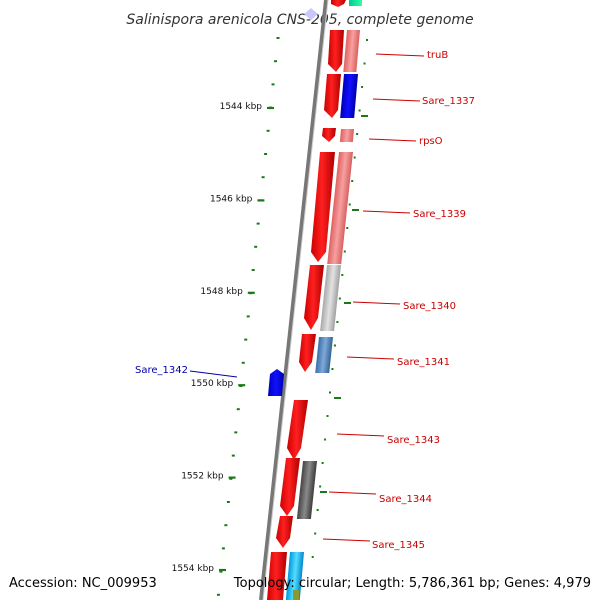 This screenshot has width=600, height=600. I want to click on gene-block-trub-category, so click(351, 51).